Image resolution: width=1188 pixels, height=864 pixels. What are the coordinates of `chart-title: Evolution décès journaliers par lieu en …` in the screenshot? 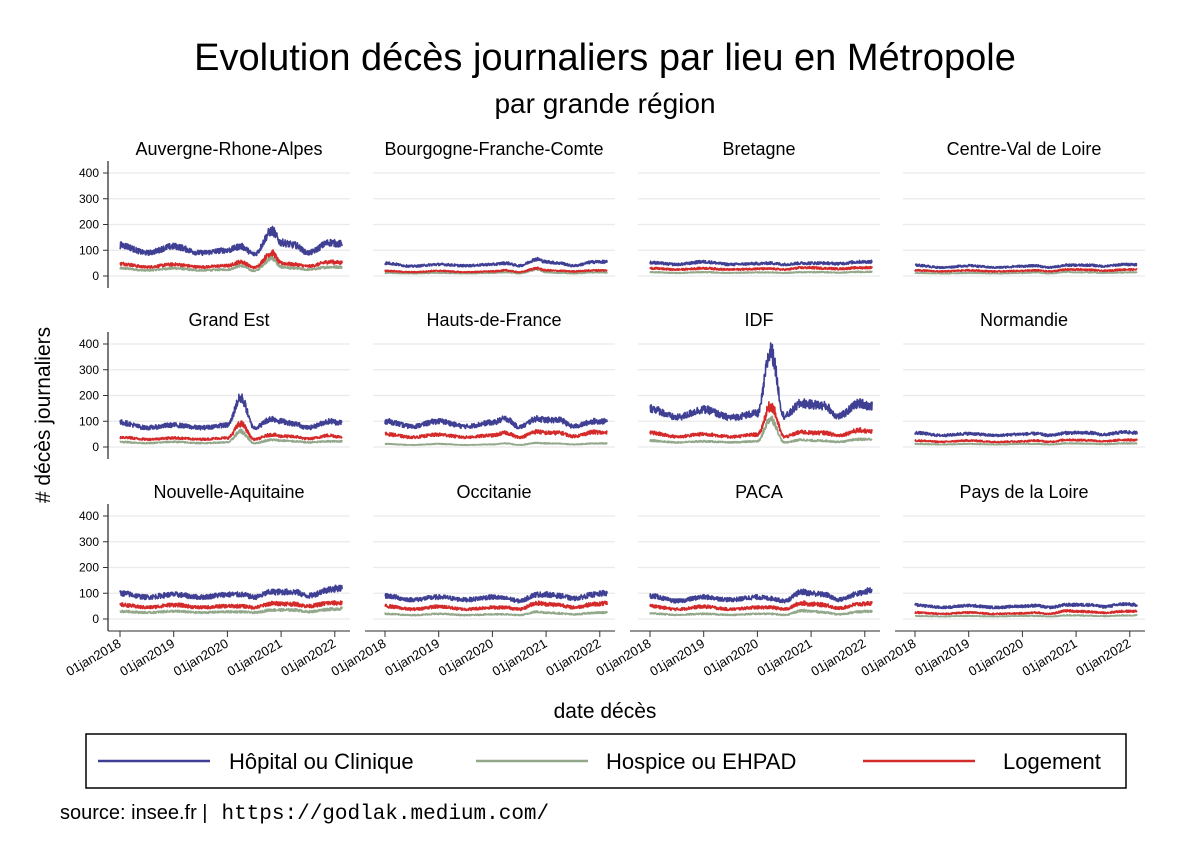 It's located at (605, 58).